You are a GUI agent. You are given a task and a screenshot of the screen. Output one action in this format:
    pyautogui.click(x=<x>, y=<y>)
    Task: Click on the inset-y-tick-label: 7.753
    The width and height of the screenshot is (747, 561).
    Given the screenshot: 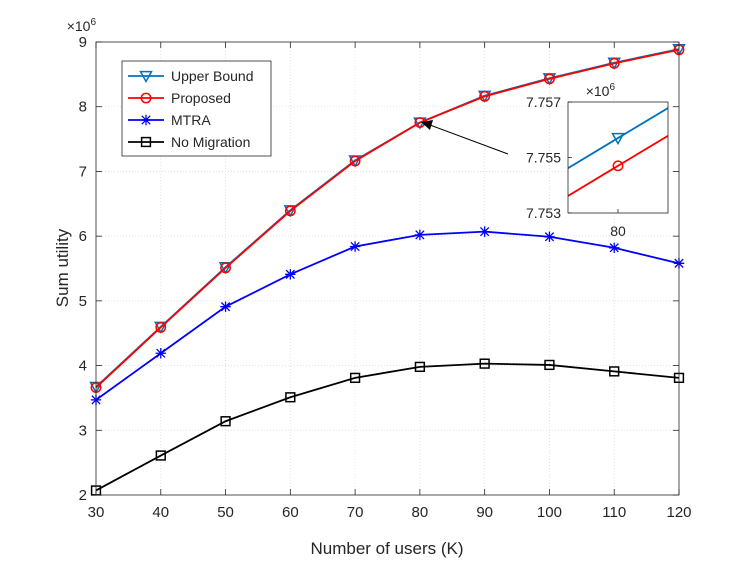 What is the action you would take?
    pyautogui.click(x=543, y=213)
    